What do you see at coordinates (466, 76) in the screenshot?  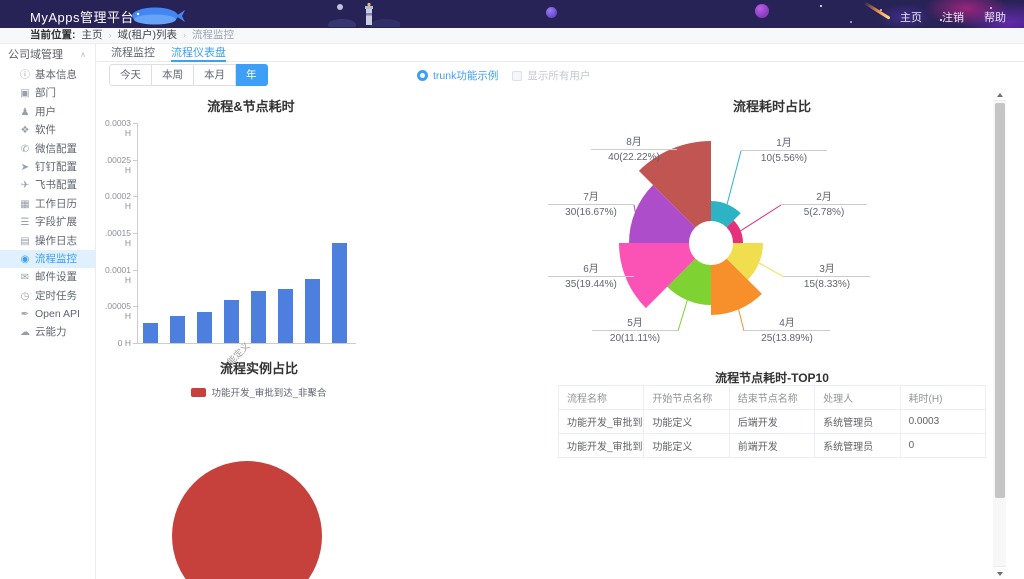 I see `trunk-sample-radio-label: trunk功能示例` at bounding box center [466, 76].